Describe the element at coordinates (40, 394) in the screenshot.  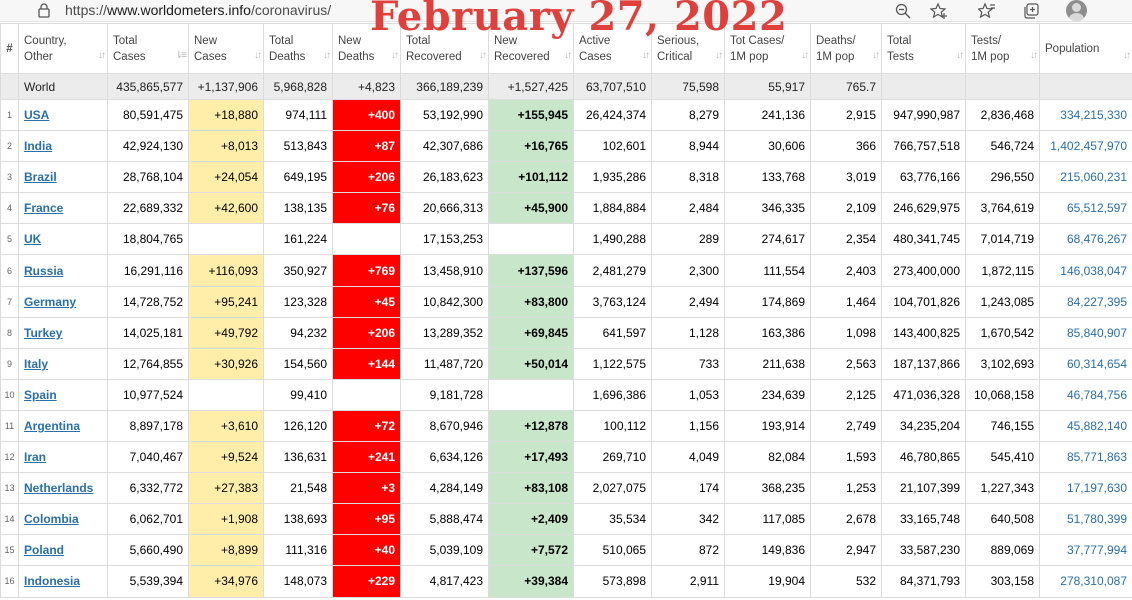
I see `country-link: Spain` at that location.